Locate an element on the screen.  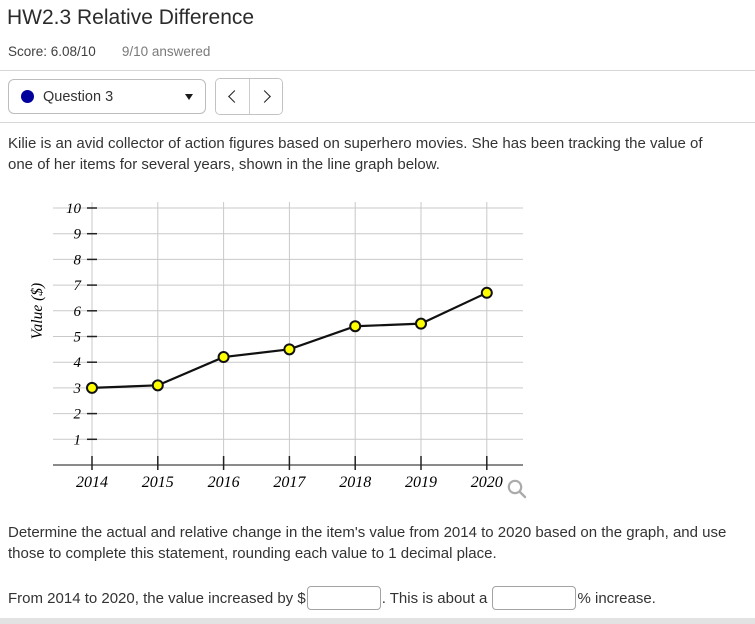
chevron-left-icon is located at coordinates (234, 96).